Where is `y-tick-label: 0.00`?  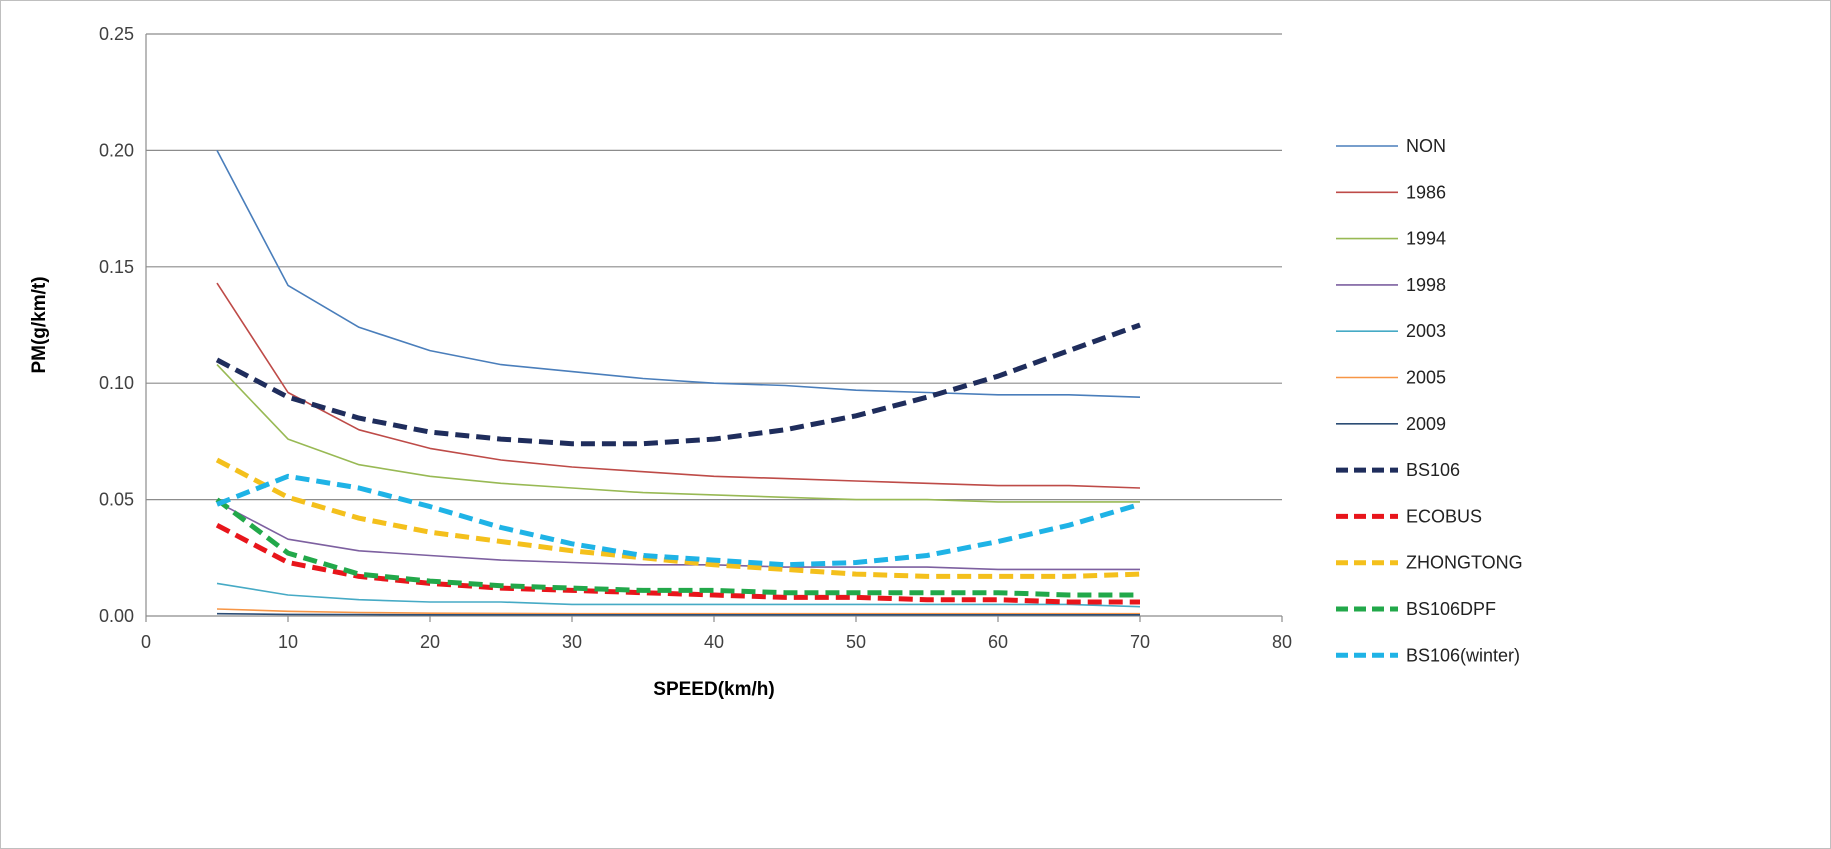
y-tick-label: 0.00 is located at coordinates (116, 616).